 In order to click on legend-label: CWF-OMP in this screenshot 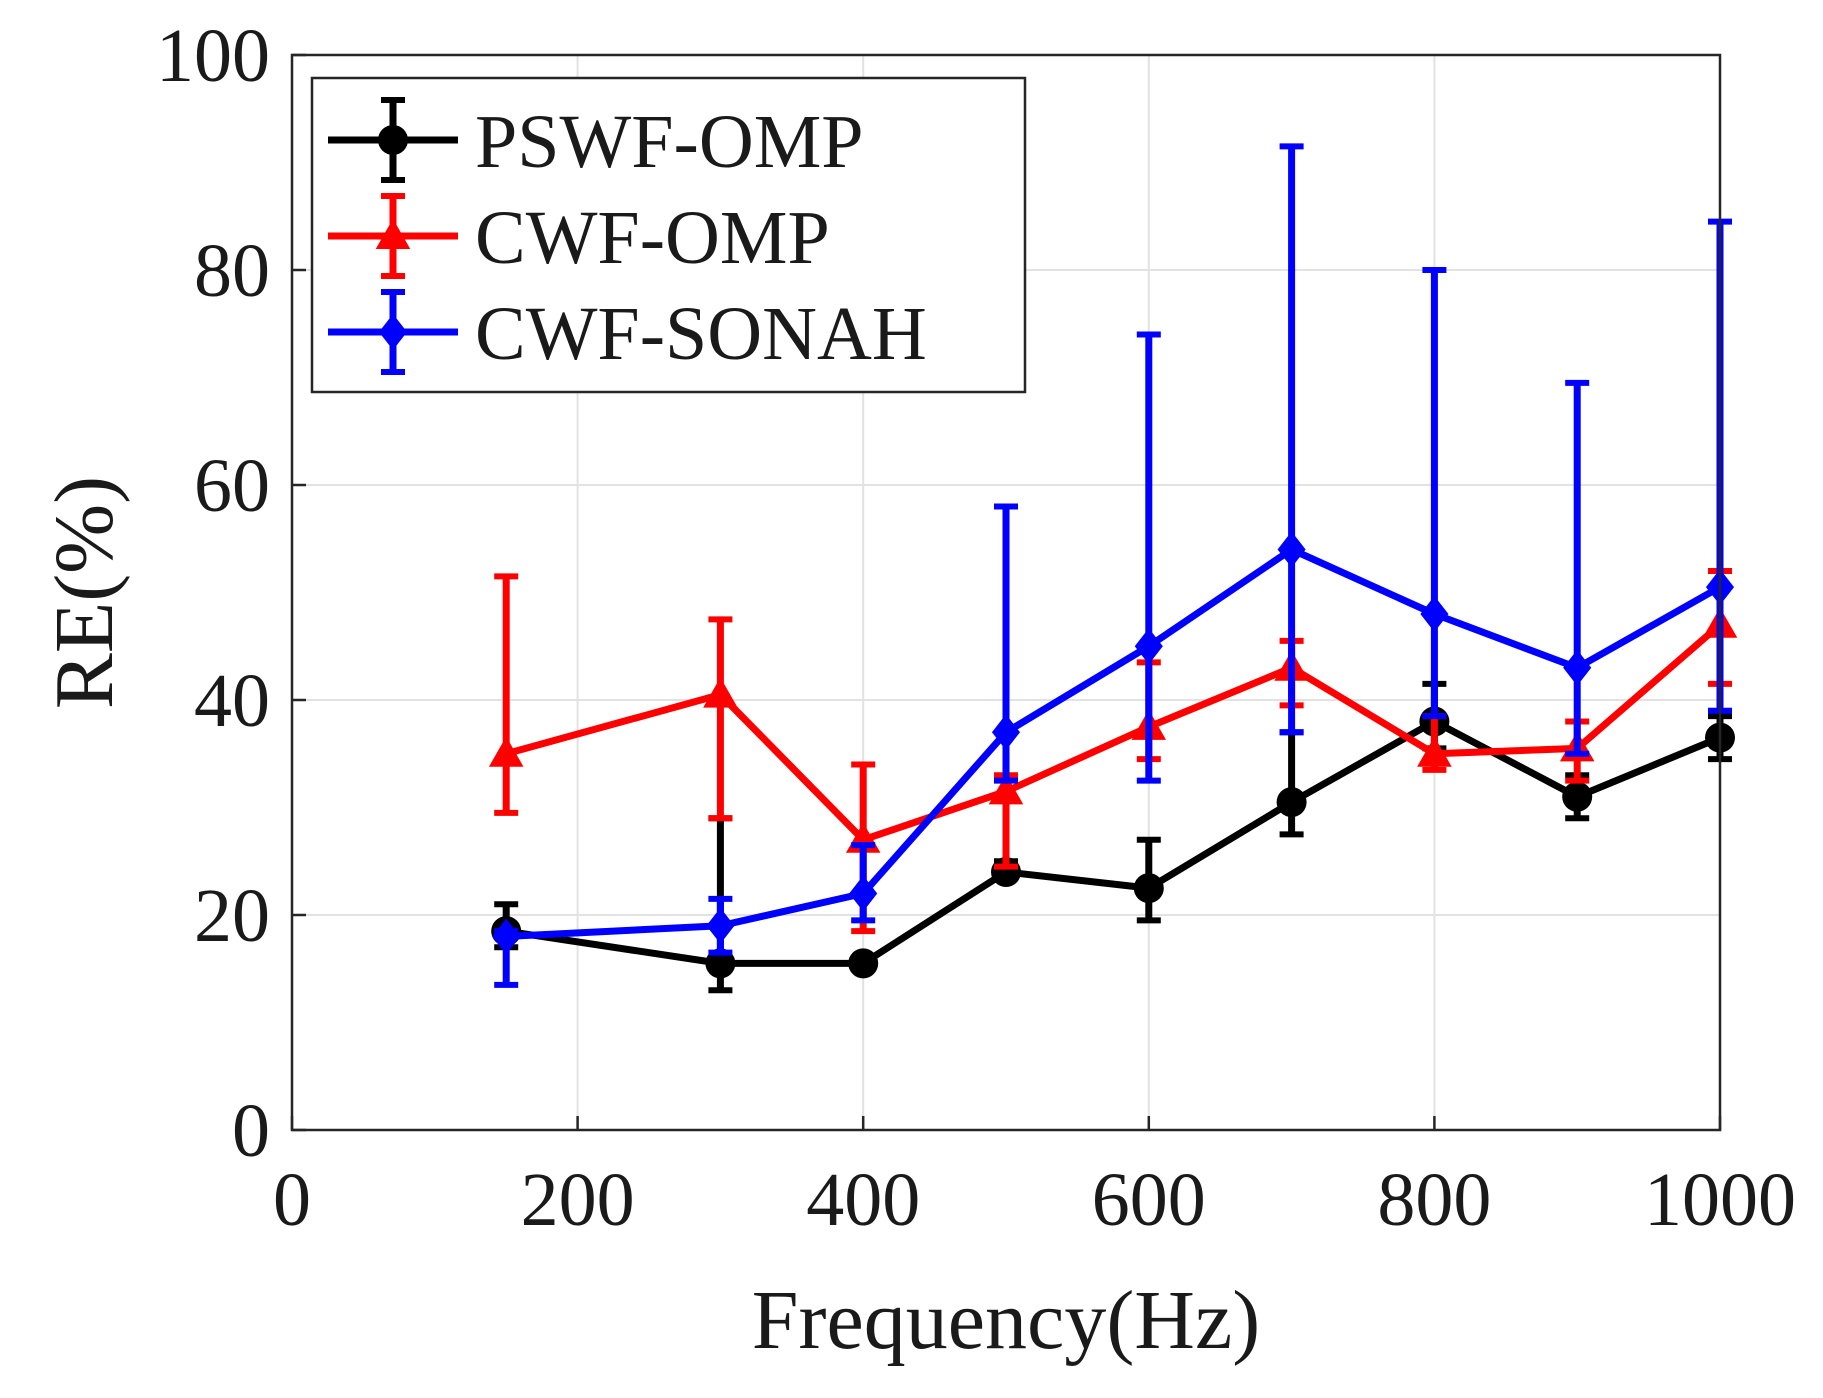, I will do `click(652, 238)`.